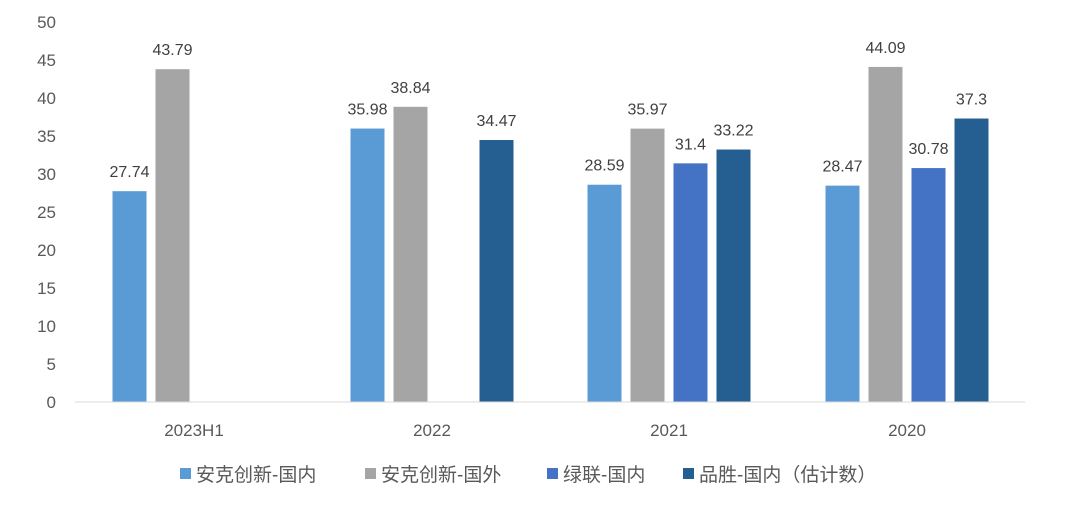  Describe the element at coordinates (550, 420) in the screenshot. I see `x-axis: 2023H1 2022 2021 2020` at that location.